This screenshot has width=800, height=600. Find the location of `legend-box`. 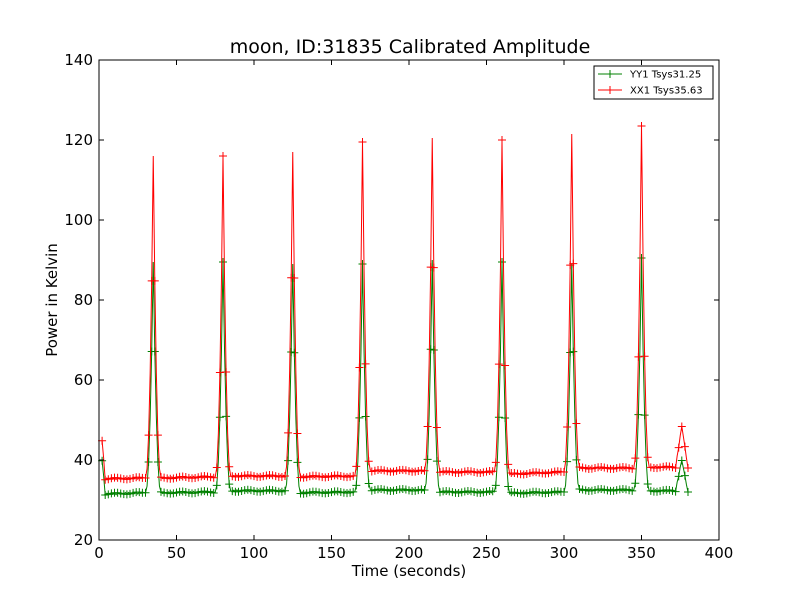

legend-box is located at coordinates (653, 82).